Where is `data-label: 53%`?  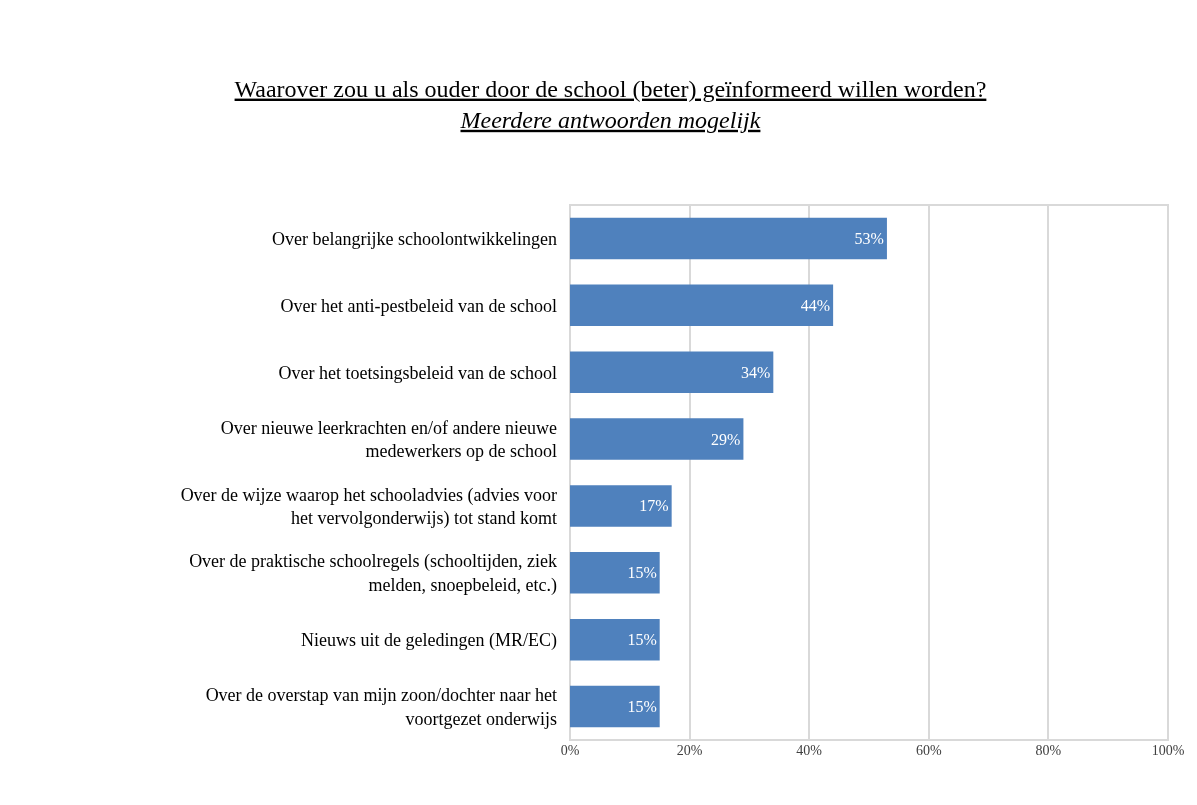
data-label: 53% is located at coordinates (869, 238).